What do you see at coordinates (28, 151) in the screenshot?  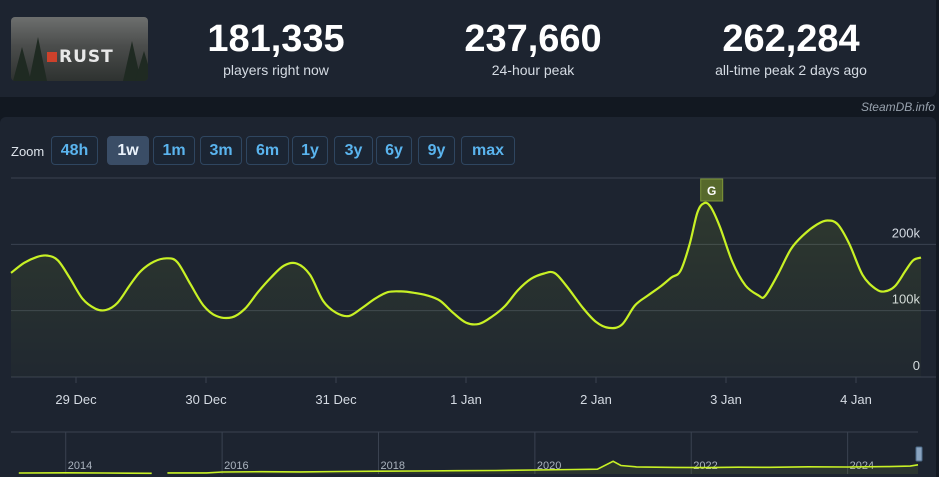 I see `zoom-label: Zoom` at bounding box center [28, 151].